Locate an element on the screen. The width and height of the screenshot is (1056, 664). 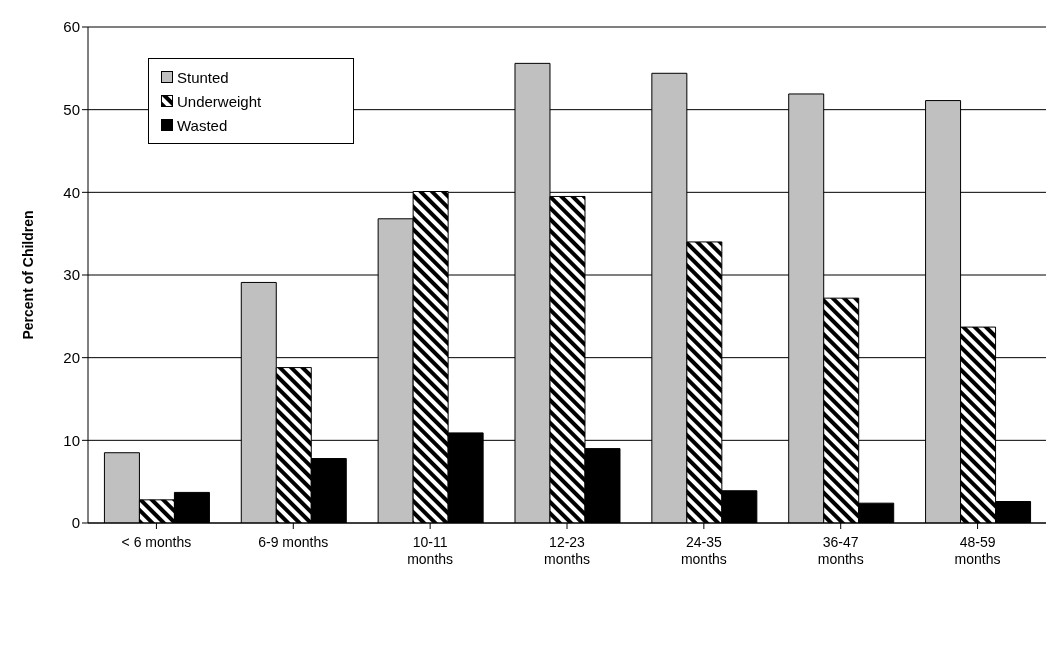
legend-label: Stunted is located at coordinates (203, 77).